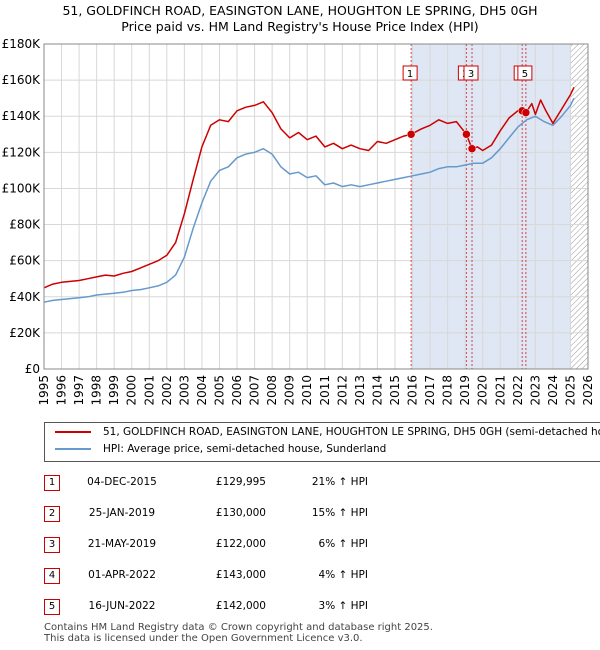 The height and width of the screenshot is (650, 600). Describe the element at coordinates (237, 390) in the screenshot. I see `x-tick-label: 2006` at that location.